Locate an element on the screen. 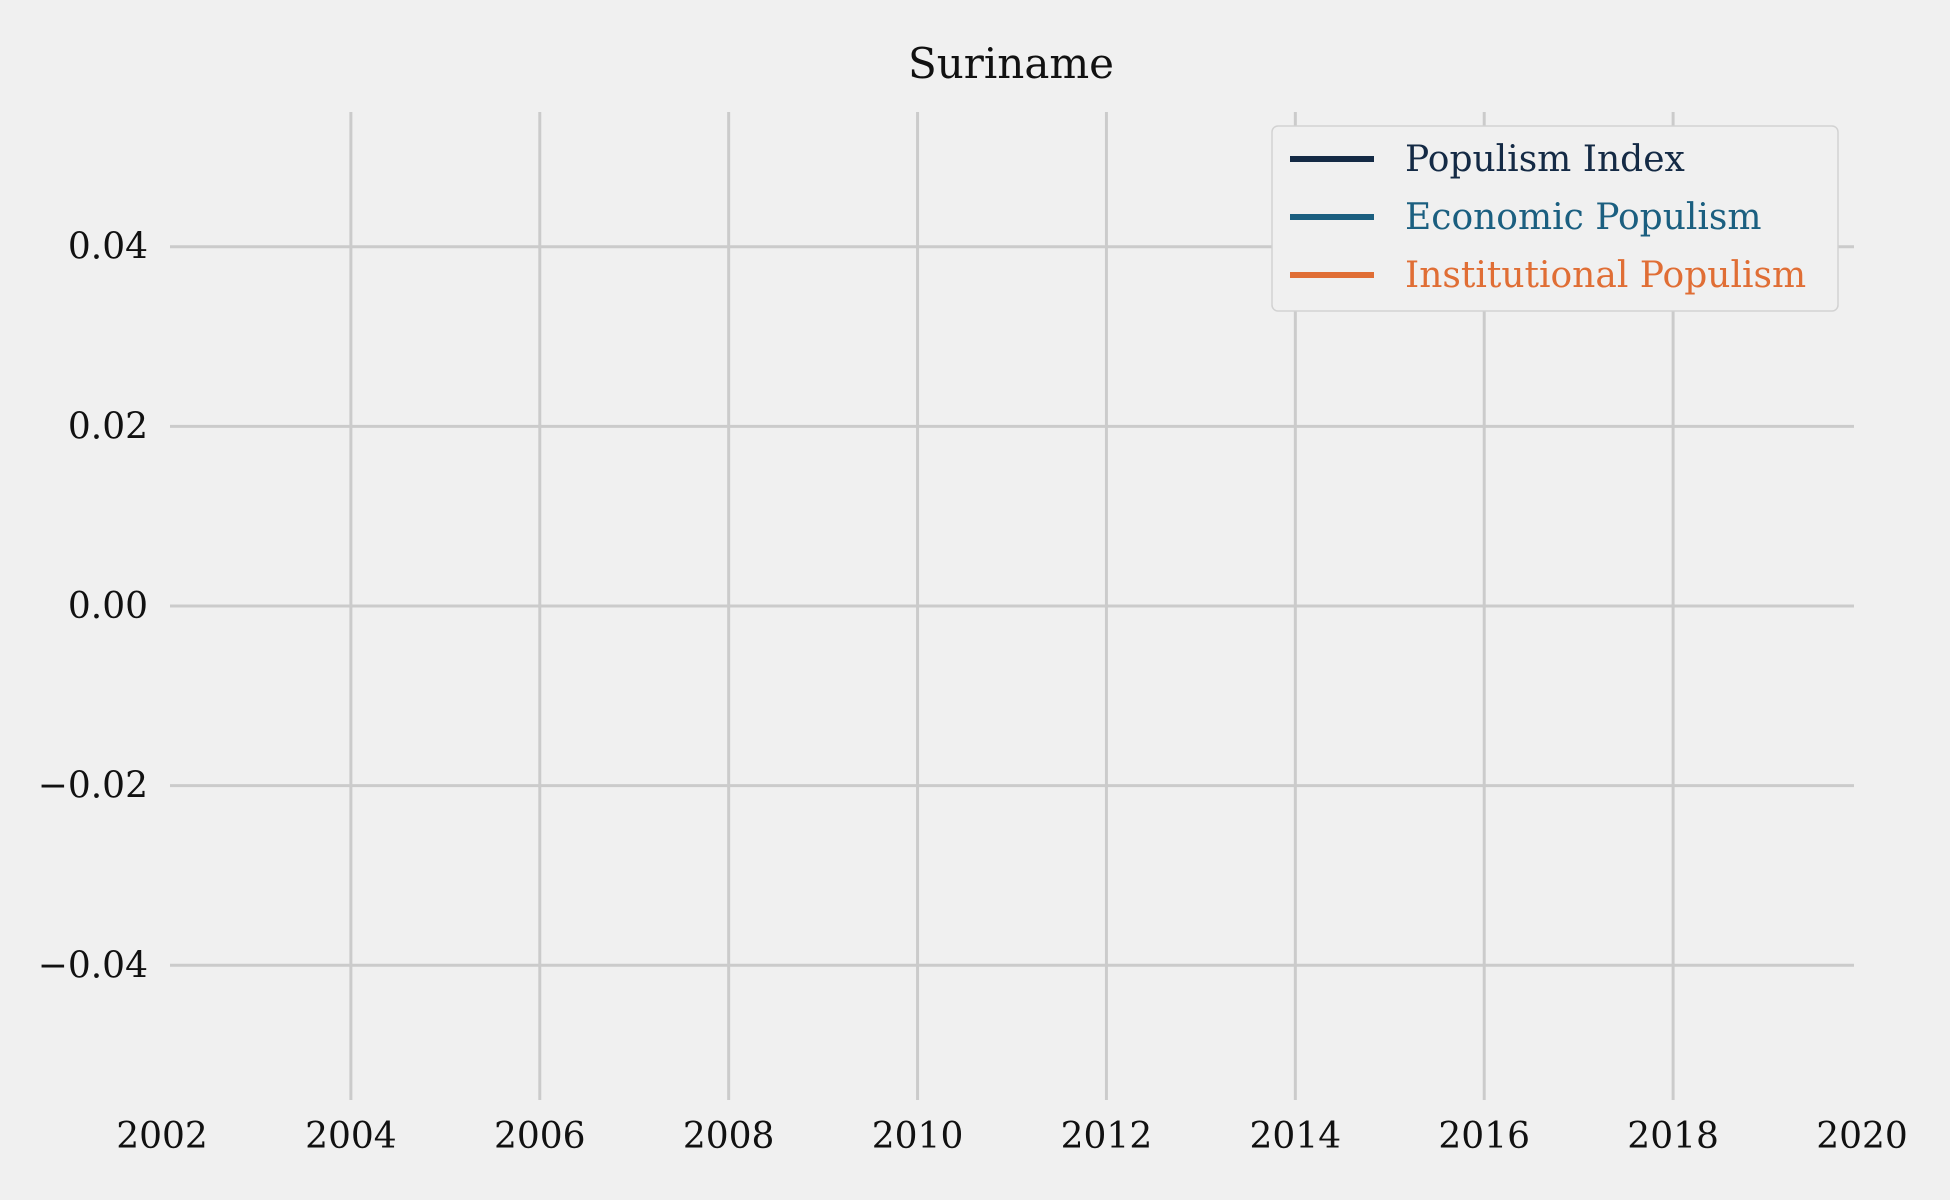 The image size is (1950, 1200). chart-title: Suriname is located at coordinates (1011, 63).